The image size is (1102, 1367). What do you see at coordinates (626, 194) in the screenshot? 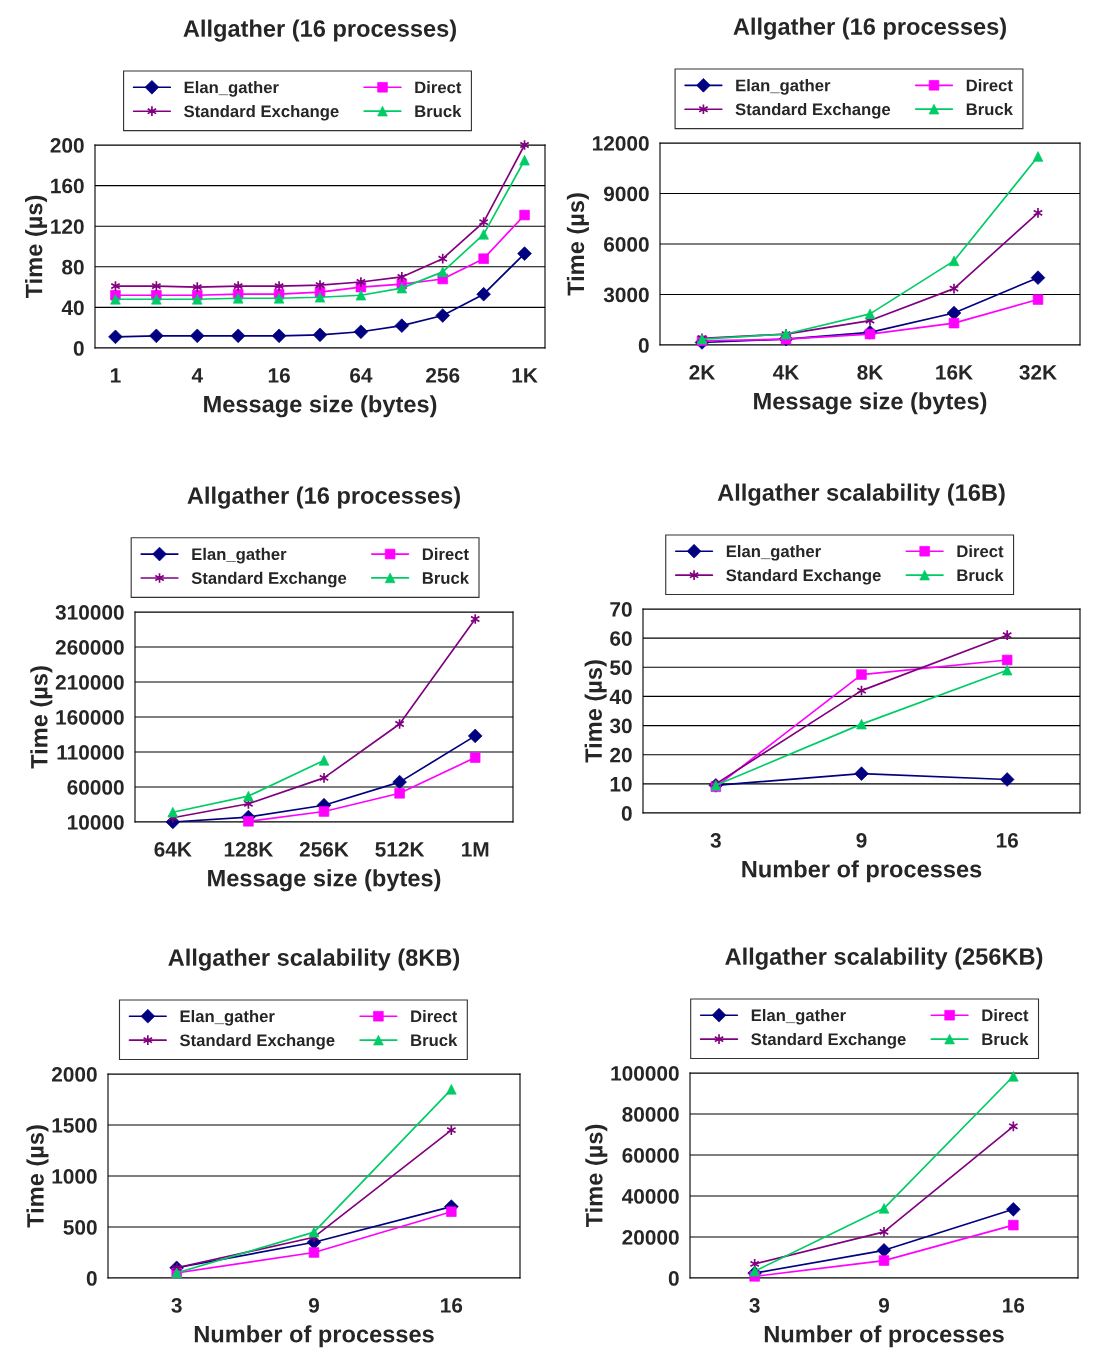
I see `y-tick-label: 9000` at bounding box center [626, 194].